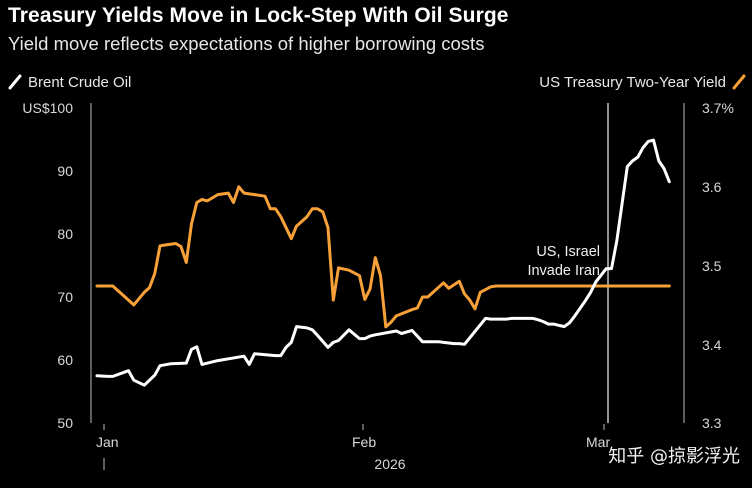 Image resolution: width=752 pixels, height=488 pixels. What do you see at coordinates (47, 108) in the screenshot?
I see `left-tick-label: US$100` at bounding box center [47, 108].